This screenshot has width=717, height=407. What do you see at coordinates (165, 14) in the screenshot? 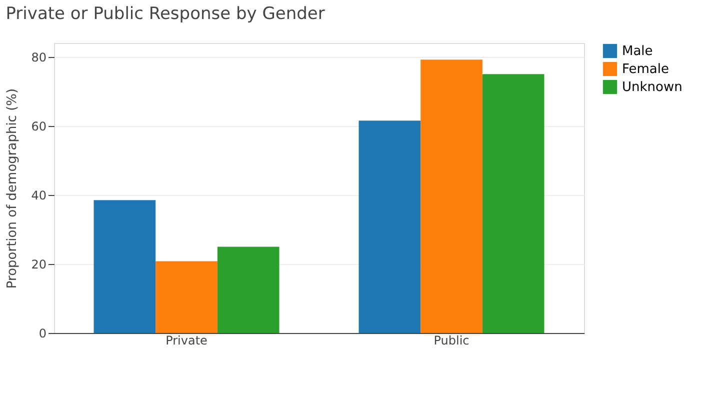
I see `chart-title: Private or Public Response by Gender` at bounding box center [165, 14].